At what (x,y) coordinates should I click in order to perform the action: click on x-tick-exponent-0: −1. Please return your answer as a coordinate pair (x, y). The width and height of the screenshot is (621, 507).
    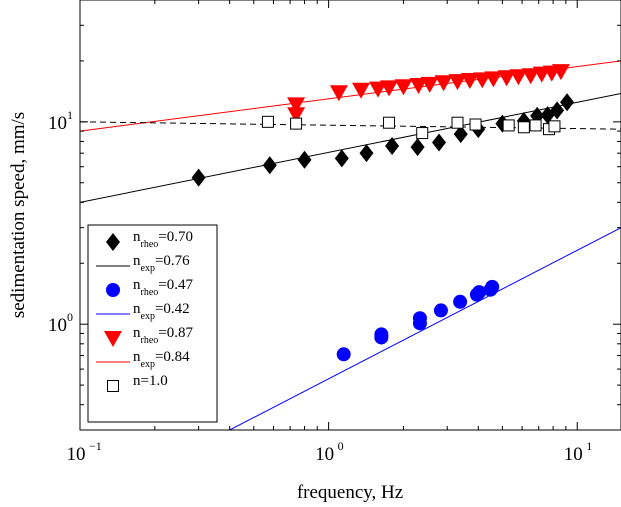
    Looking at the image, I should click on (95, 446).